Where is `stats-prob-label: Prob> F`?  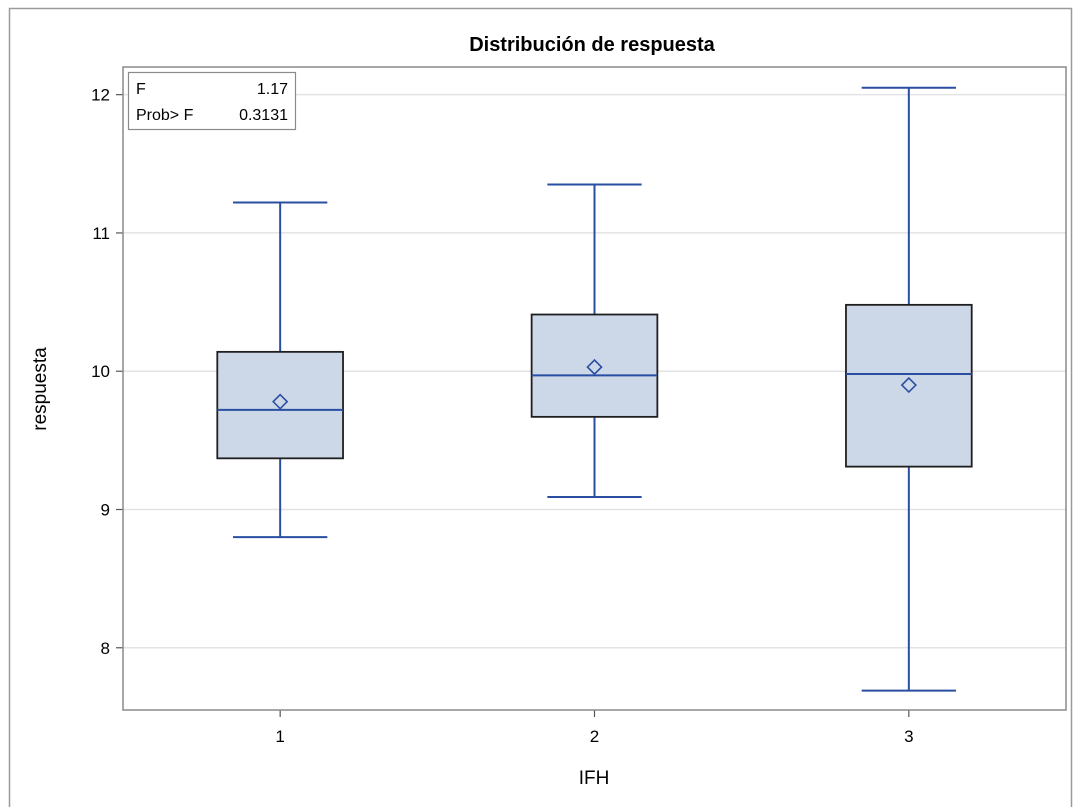
stats-prob-label: Prob> F is located at coordinates (165, 115).